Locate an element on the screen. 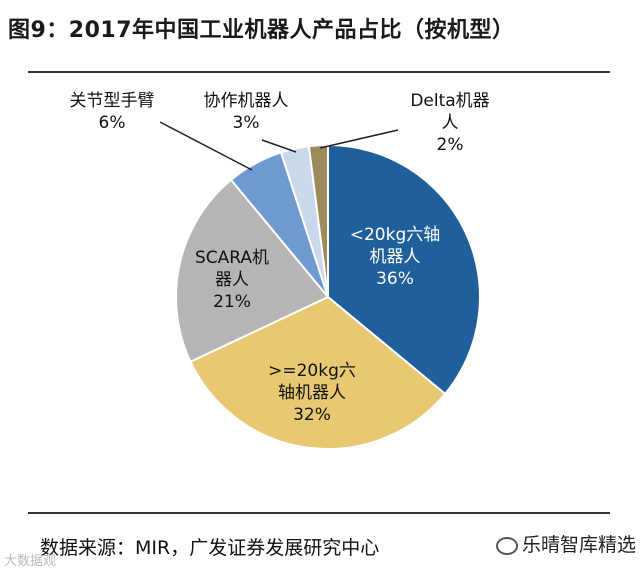 Image resolution: width=640 pixels, height=572 pixels. slice-label-1: >=20kg六轴机器人 32% is located at coordinates (312, 393).